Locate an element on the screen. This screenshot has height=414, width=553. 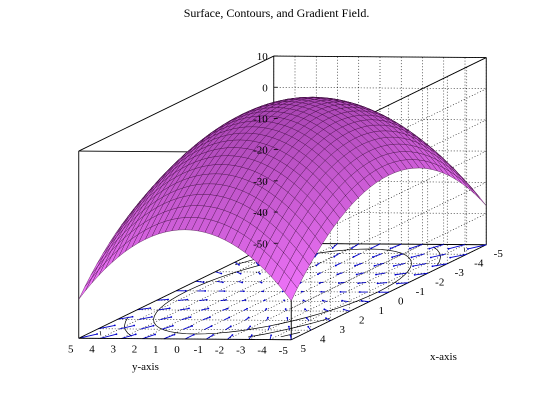
x-tick-label: 3 is located at coordinates (343, 330).